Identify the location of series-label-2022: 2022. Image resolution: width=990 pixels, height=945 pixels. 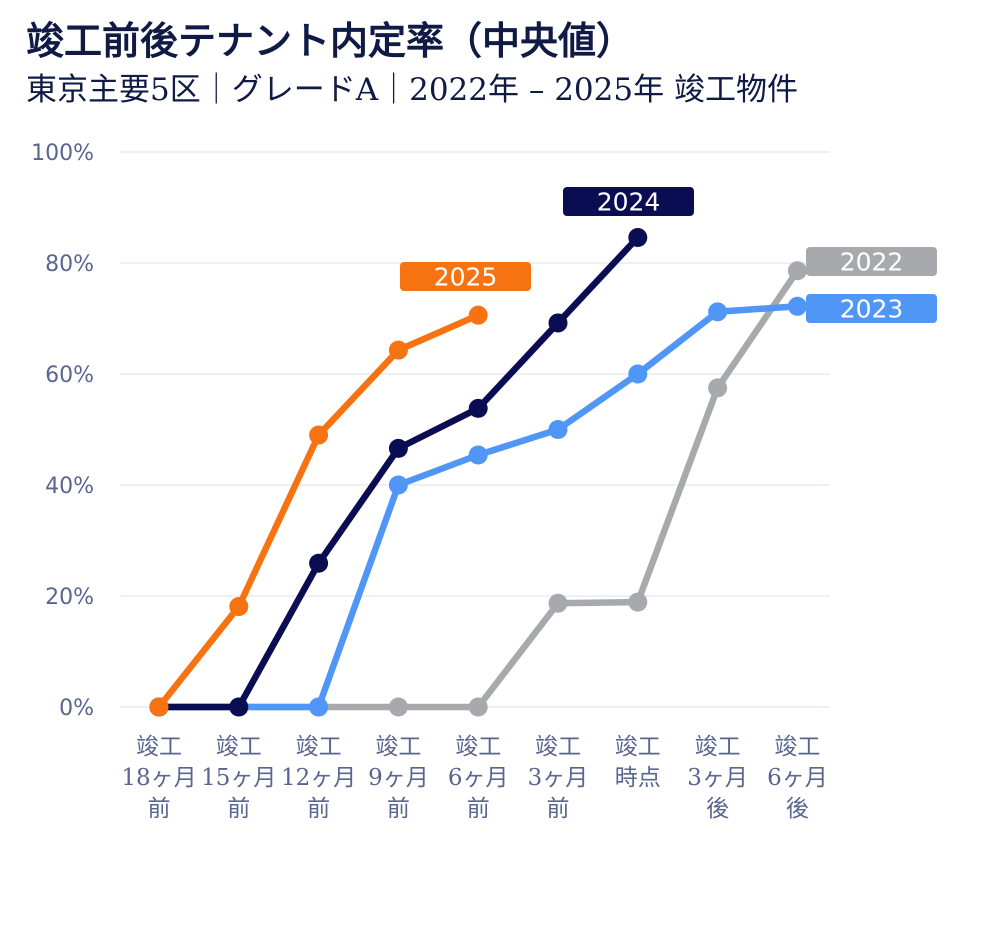
(871, 262).